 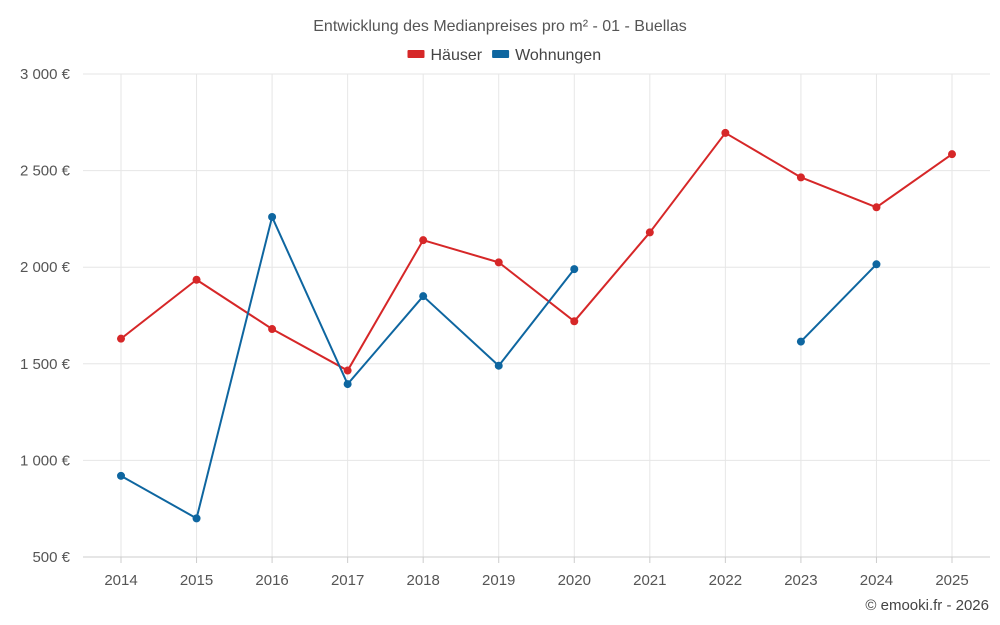 What do you see at coordinates (51, 557) in the screenshot?
I see `y-tick-label: 500 €` at bounding box center [51, 557].